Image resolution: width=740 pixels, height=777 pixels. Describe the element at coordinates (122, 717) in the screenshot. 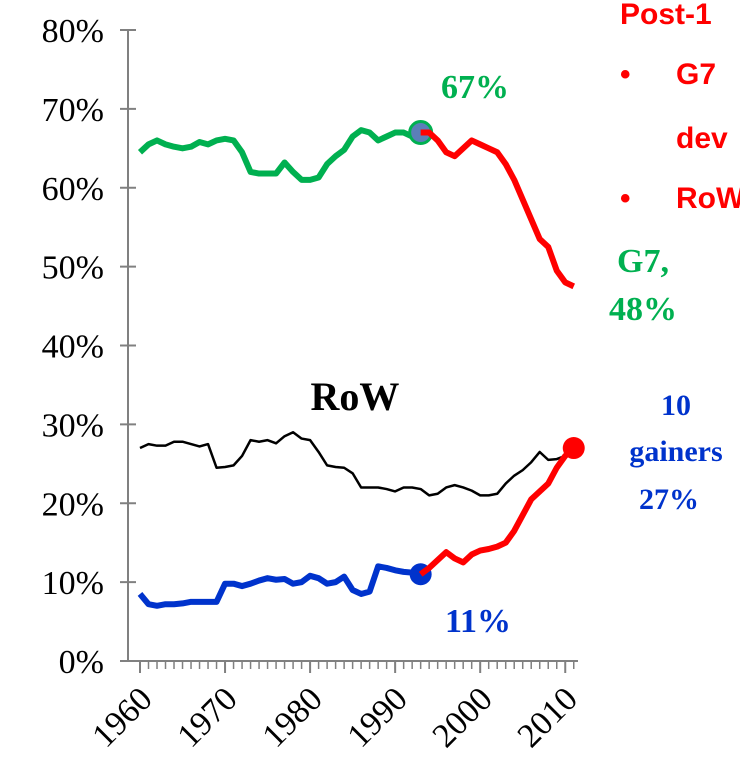

I see `x-tick-label: 1960` at that location.